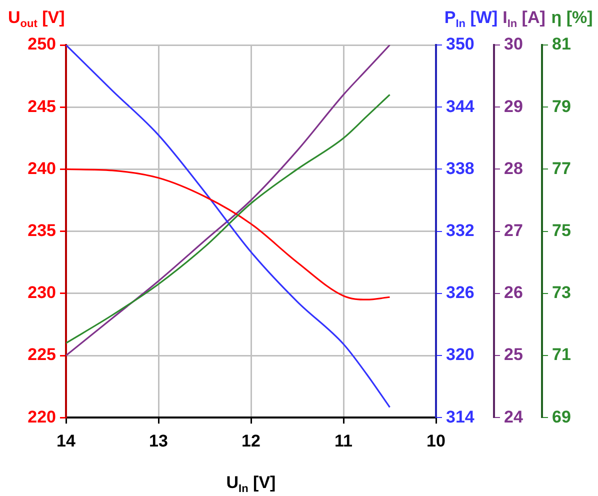  Describe the element at coordinates (513, 168) in the screenshot. I see `y3-tick-label: 28` at that location.